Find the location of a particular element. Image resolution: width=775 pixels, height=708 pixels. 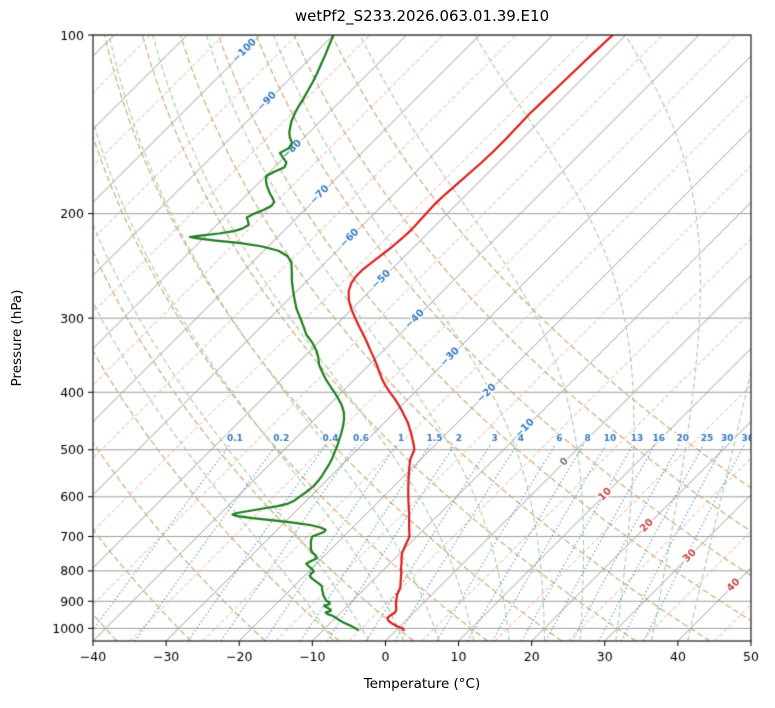

x-axis-label: Temperature (°C) is located at coordinates (422, 684).